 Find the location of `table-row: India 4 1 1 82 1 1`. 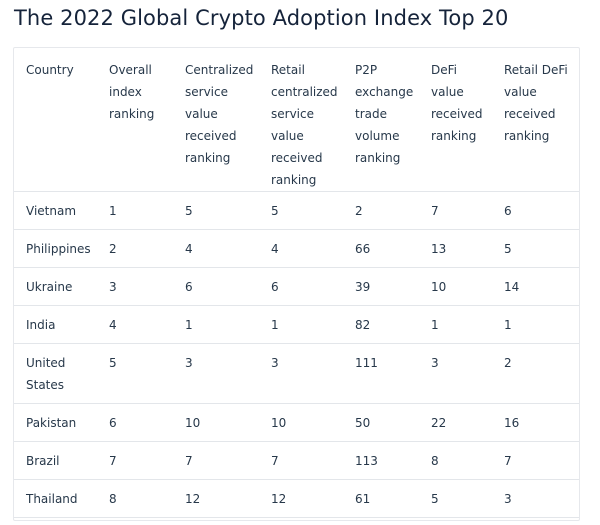

table-row: India 4 1 1 82 1 1 is located at coordinates (296, 324).